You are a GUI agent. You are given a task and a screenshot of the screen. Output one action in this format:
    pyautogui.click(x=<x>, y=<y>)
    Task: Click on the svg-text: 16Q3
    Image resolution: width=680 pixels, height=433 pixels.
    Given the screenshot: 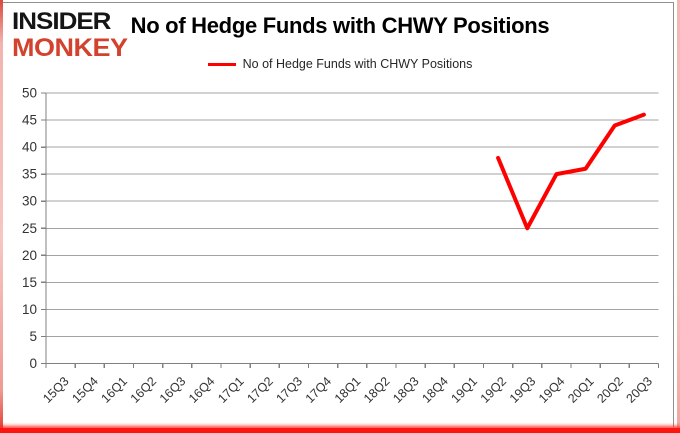 What is the action you would take?
    pyautogui.click(x=173, y=390)
    